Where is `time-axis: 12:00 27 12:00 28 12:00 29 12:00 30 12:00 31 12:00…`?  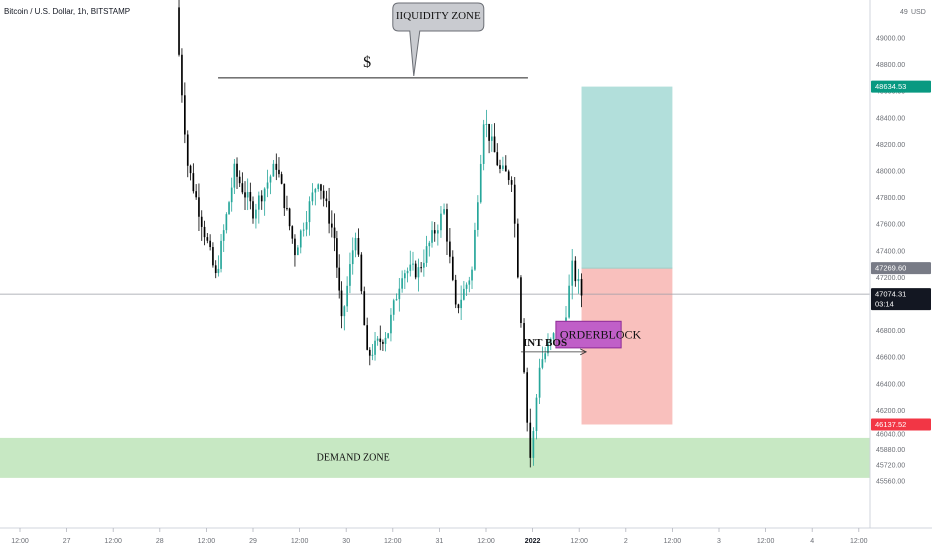
time-axis: 12:00 27 12:00 28 12:00 29 12:00 30 12:00 31 12:00… is located at coordinates (439, 536).